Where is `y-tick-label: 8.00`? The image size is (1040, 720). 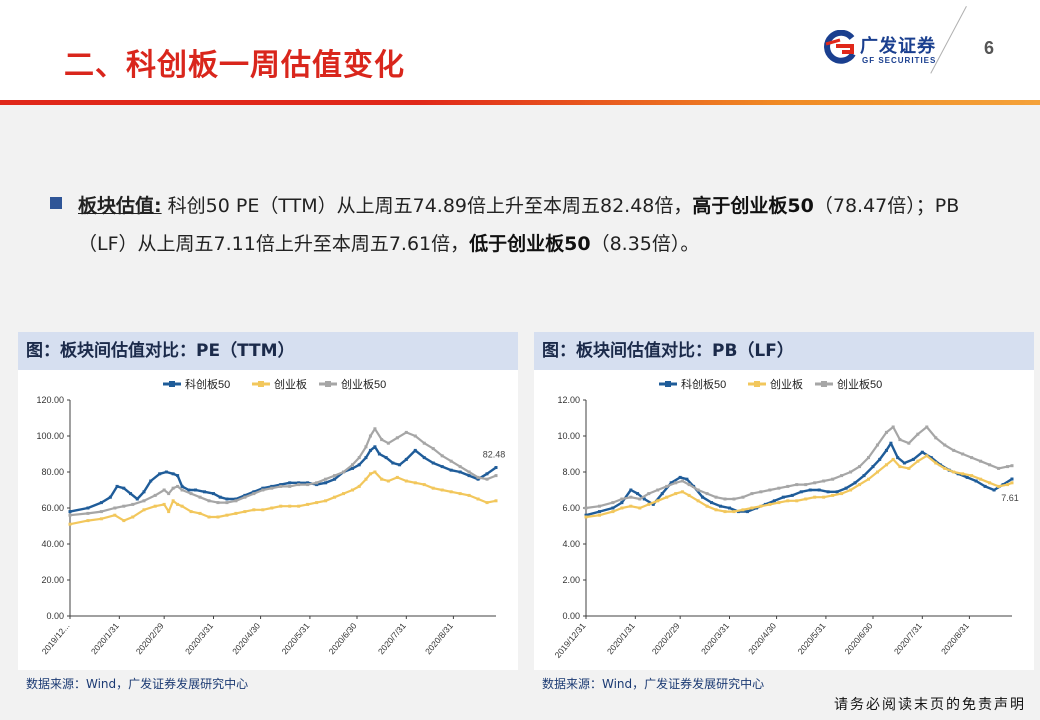
y-tick-label: 8.00 is located at coordinates (571, 472).